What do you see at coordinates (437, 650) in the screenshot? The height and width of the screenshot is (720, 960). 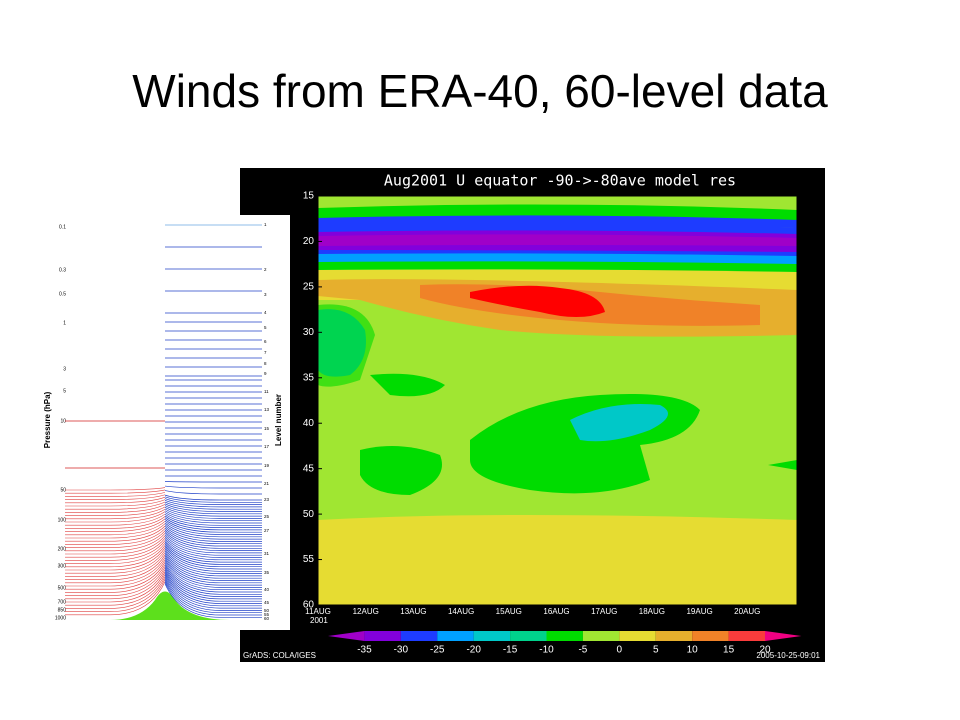 I see `colorbar-label: -25` at bounding box center [437, 650].